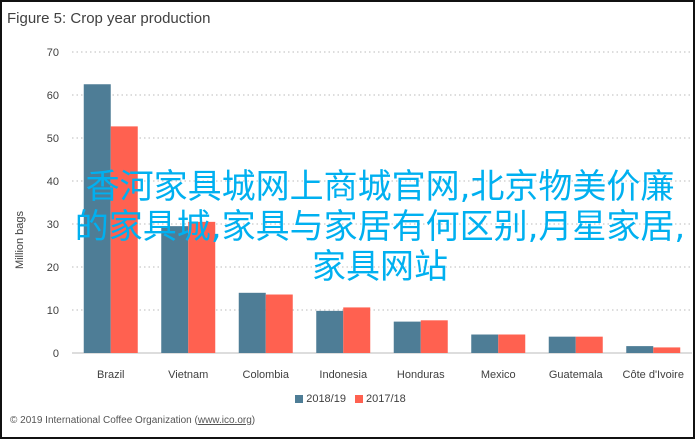 This screenshot has width=695, height=439. What do you see at coordinates (53, 225) in the screenshot?
I see `y-tick-label: 30` at bounding box center [53, 225].